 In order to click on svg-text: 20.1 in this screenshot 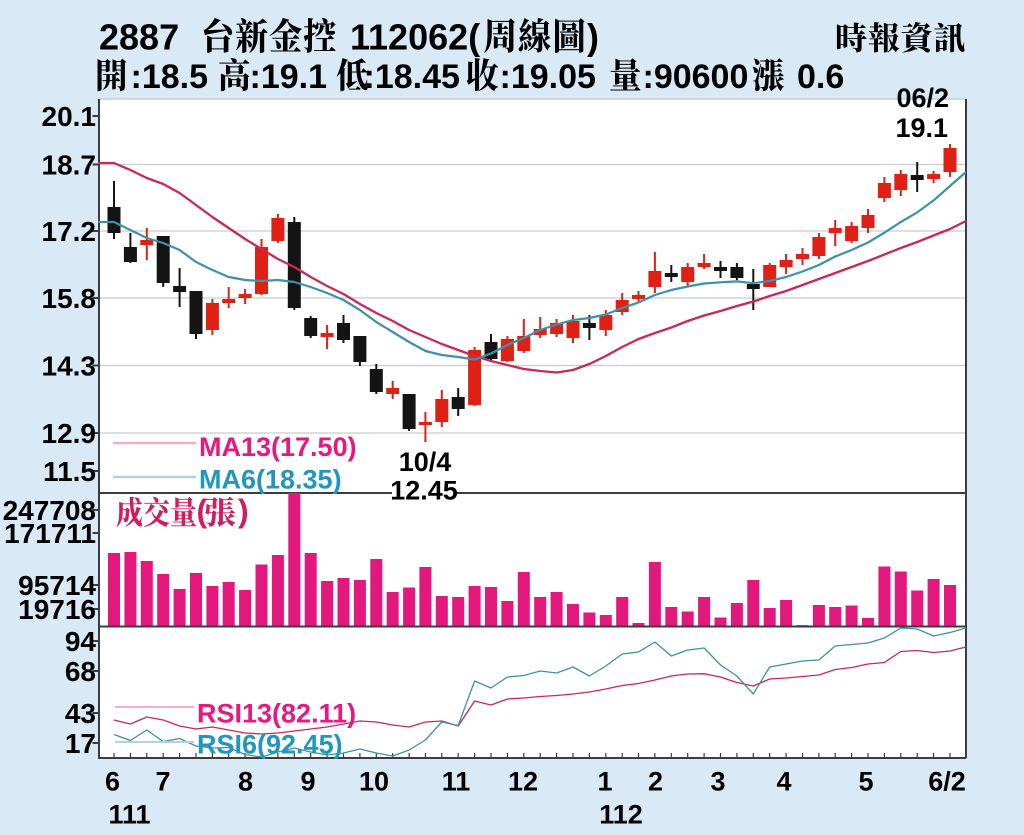, I will do `click(69, 116)`.